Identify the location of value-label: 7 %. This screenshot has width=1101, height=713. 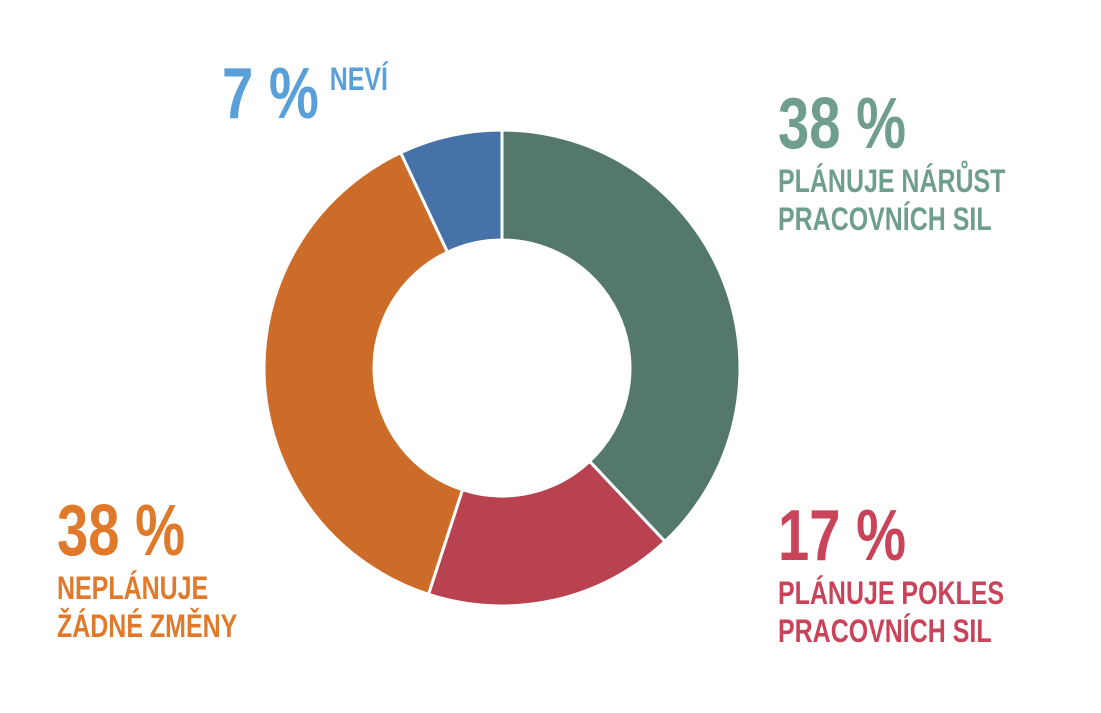
(270, 94).